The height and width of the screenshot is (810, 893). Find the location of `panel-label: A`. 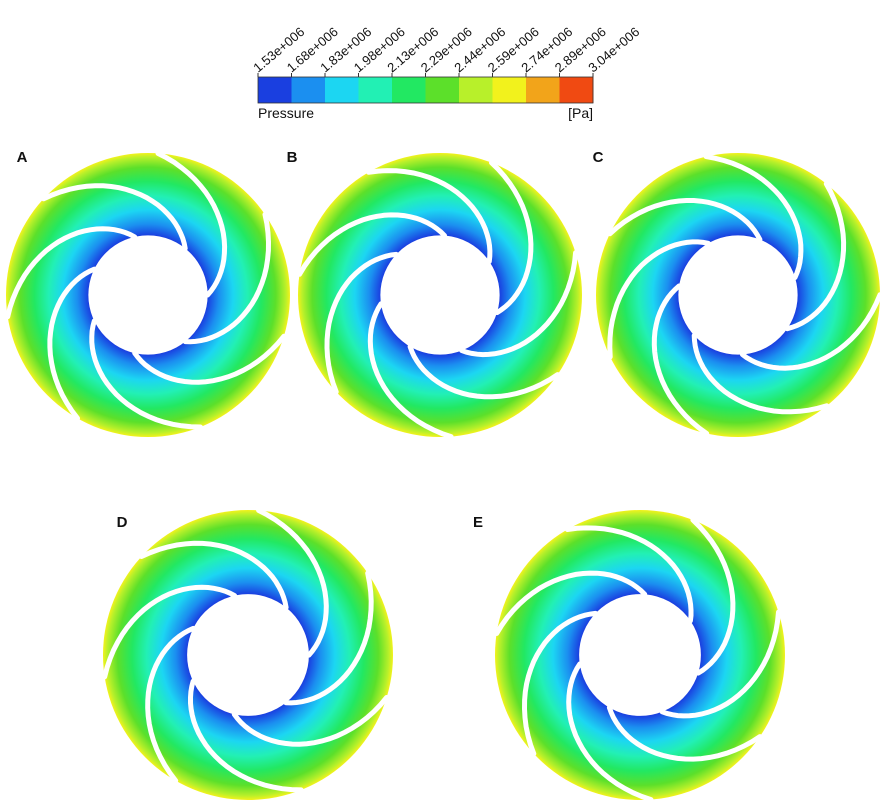

panel-label: A is located at coordinates (22, 157).